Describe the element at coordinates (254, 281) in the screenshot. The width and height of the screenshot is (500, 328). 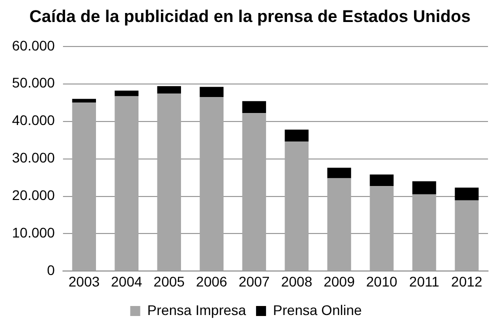
I see `x-tick-label: 2007` at that location.